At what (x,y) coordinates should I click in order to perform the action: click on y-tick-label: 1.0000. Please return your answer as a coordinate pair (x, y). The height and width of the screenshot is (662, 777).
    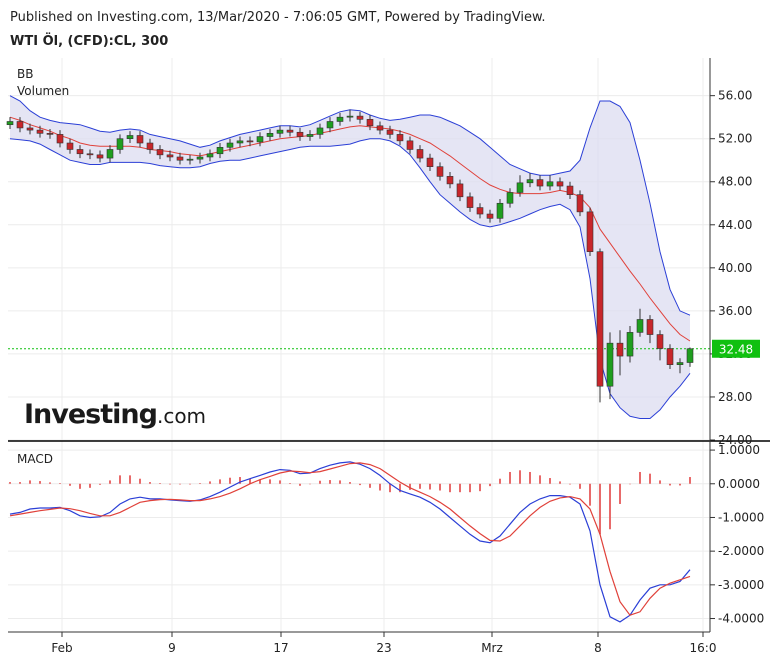
    Looking at the image, I should click on (739, 450).